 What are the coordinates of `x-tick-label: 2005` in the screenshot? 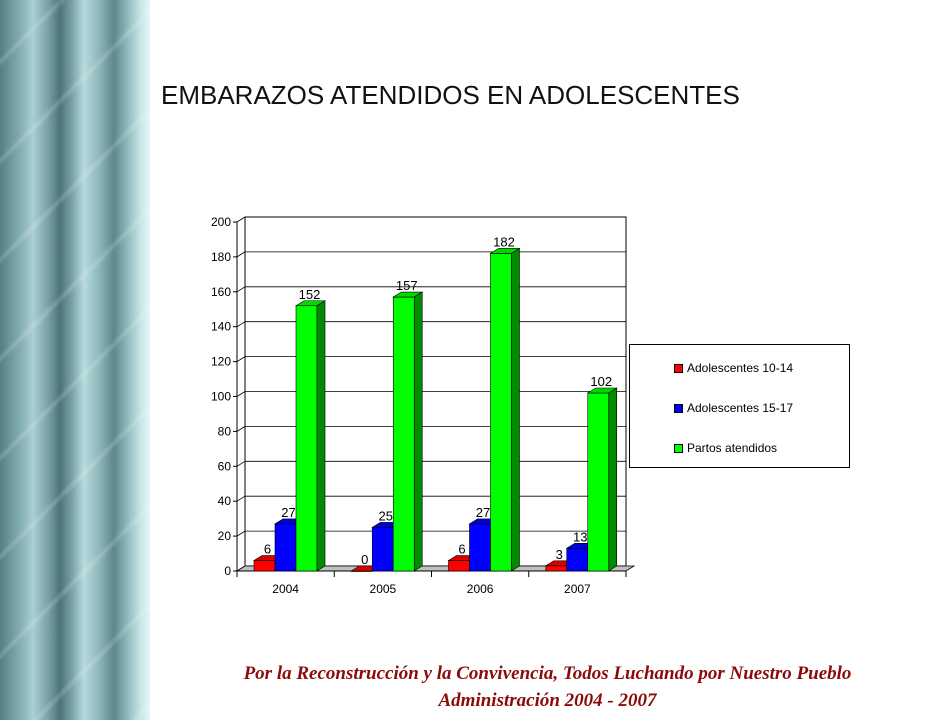 It's located at (383, 589).